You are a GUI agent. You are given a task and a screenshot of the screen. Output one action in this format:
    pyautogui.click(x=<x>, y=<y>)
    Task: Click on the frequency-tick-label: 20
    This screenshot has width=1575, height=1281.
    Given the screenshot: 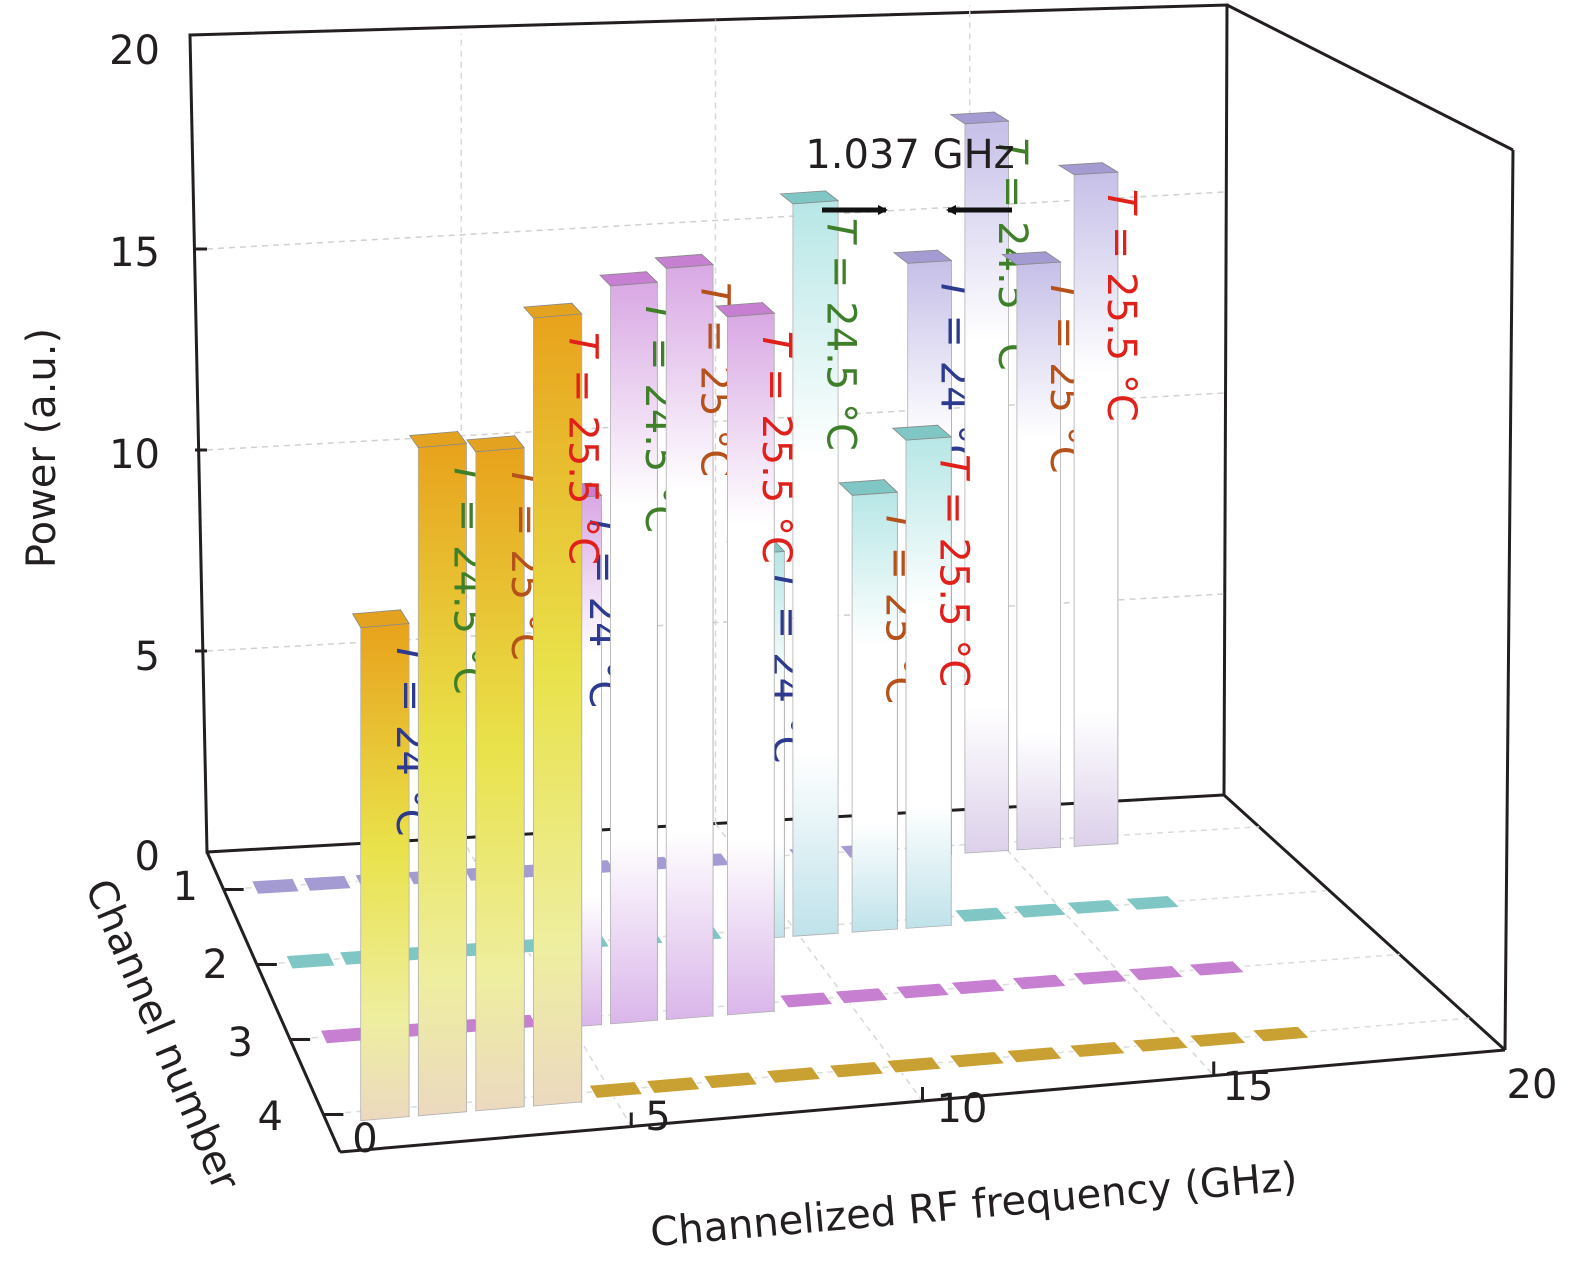 What is the action you would take?
    pyautogui.click(x=1532, y=1085)
    